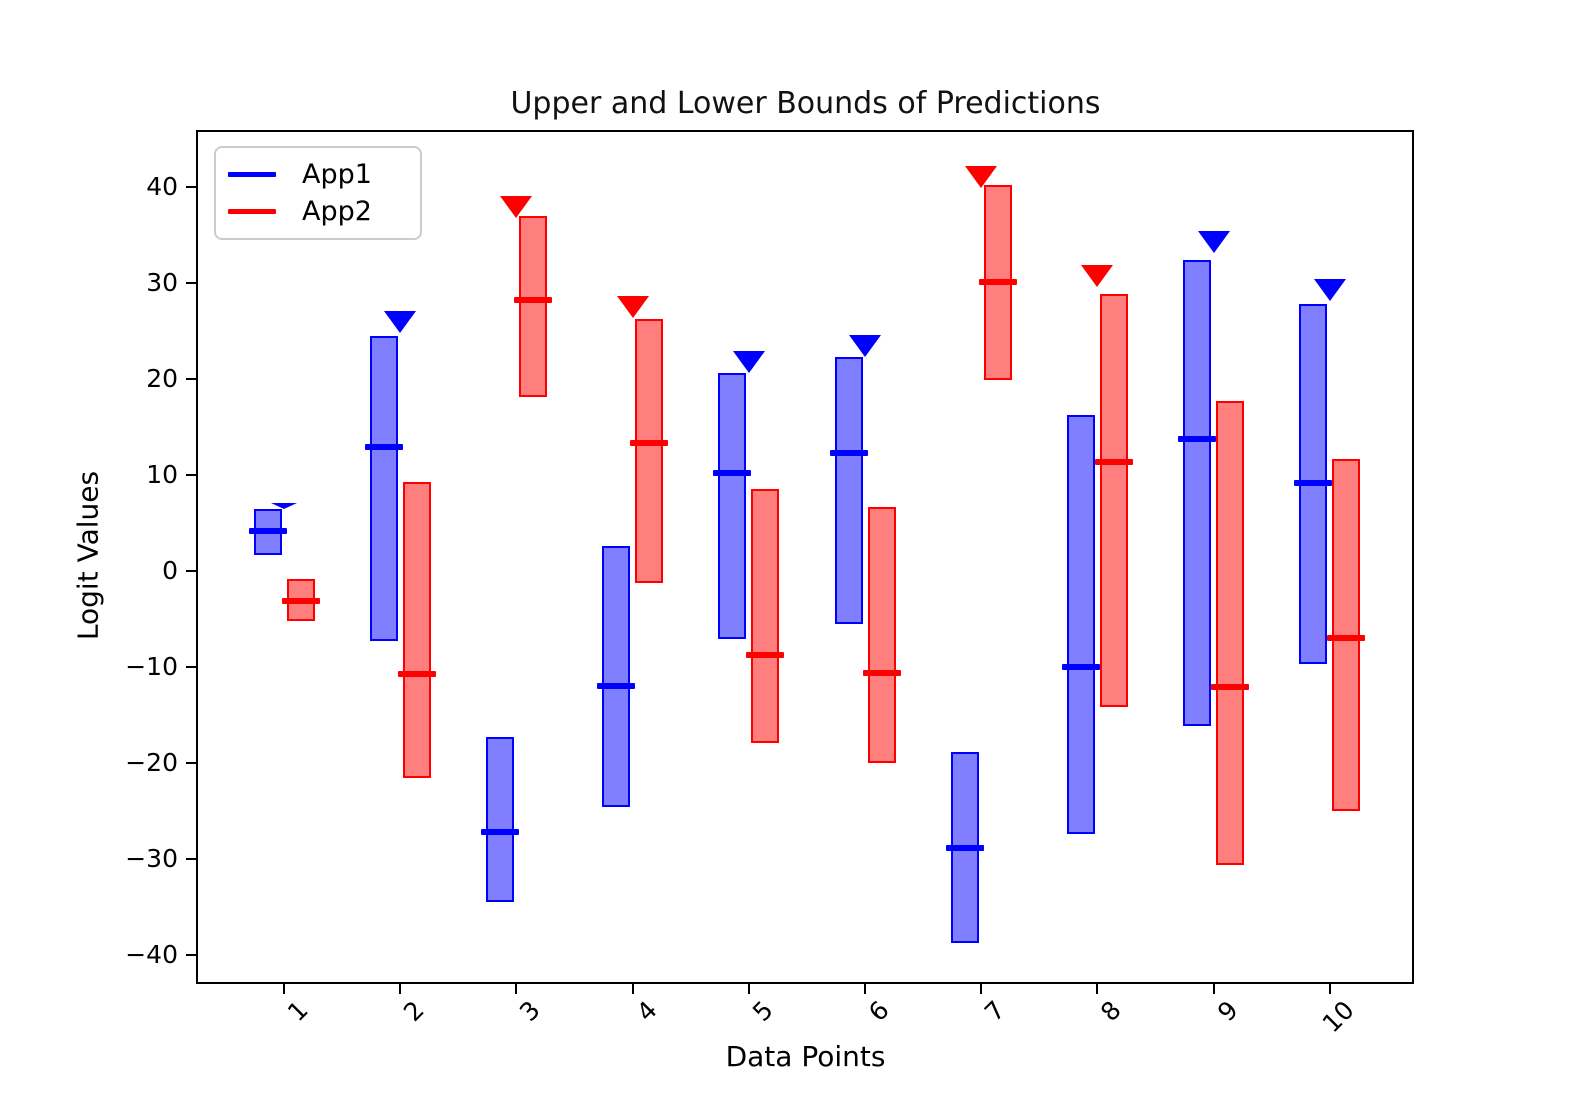 The width and height of the screenshot is (1578, 1104). Describe the element at coordinates (191, 763) in the screenshot. I see `y-tick--20` at that location.